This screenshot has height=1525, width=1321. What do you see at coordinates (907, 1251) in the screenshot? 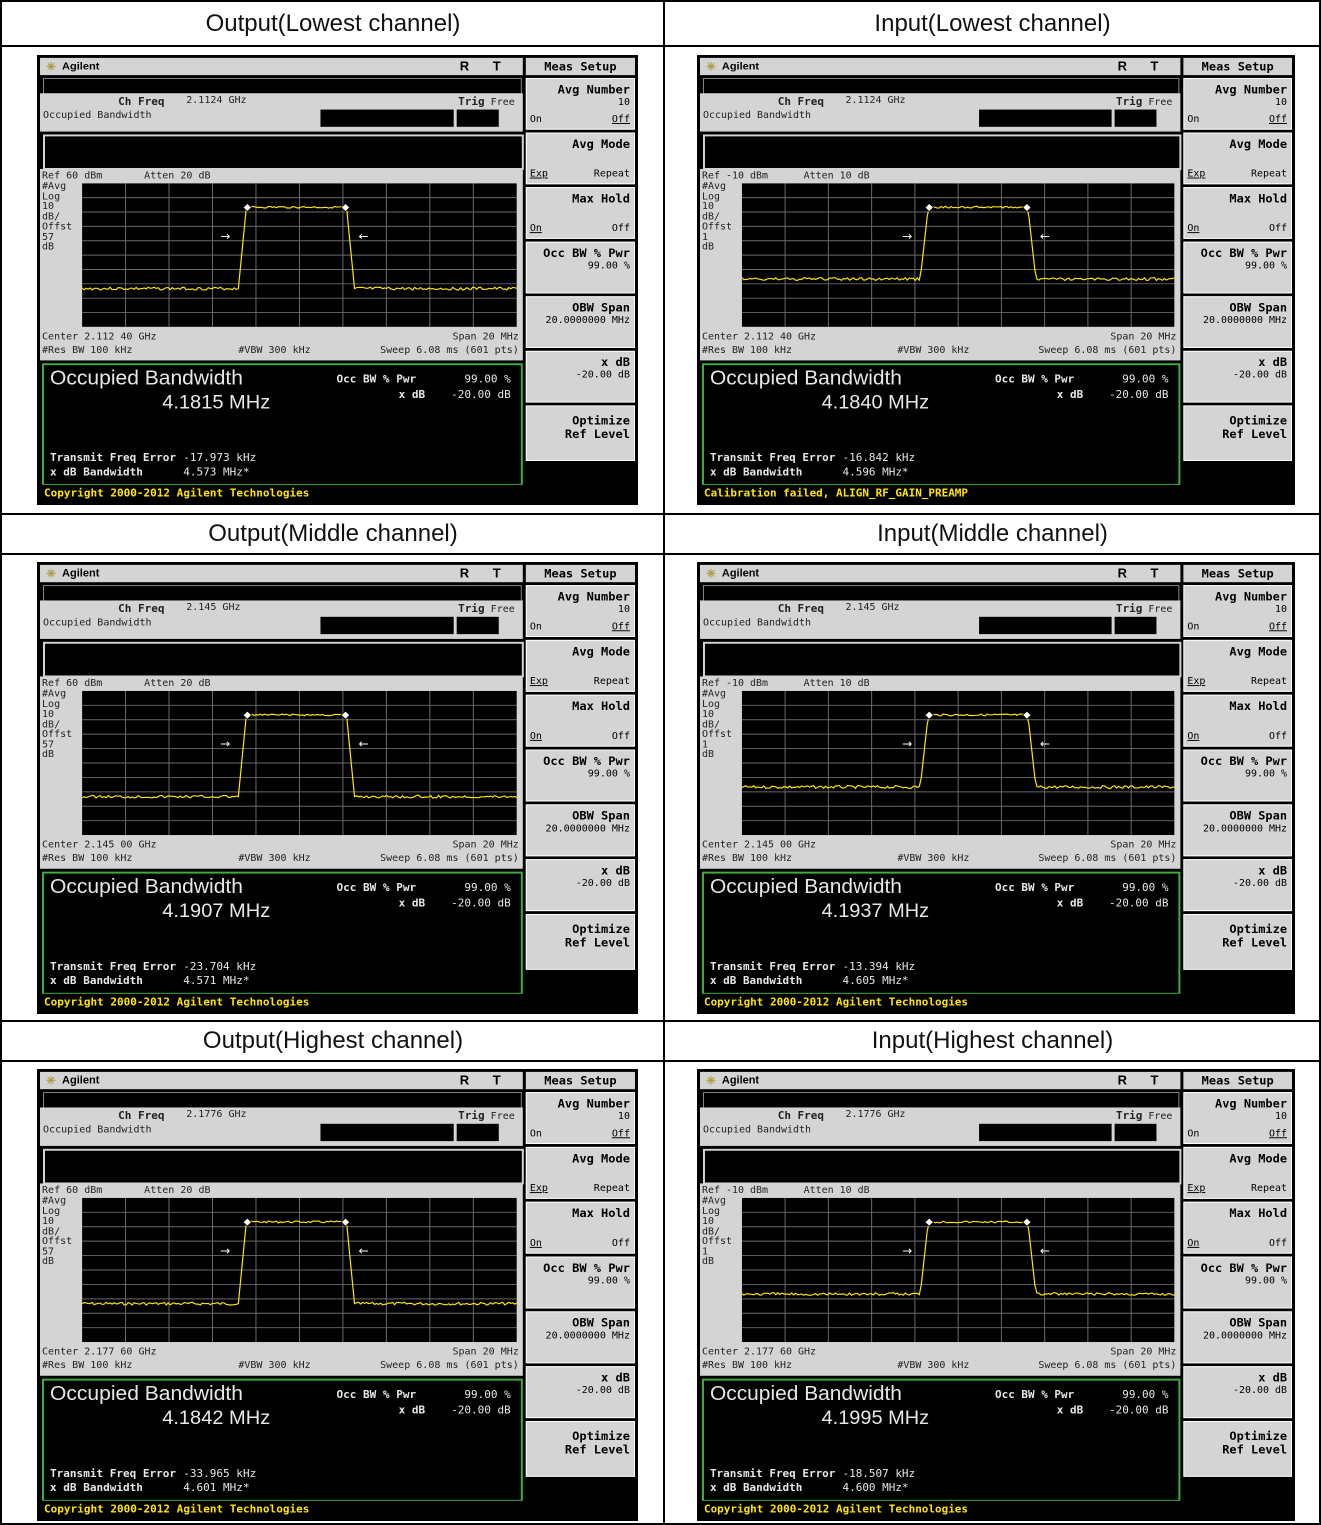
I see `arrow-right-icon: →` at bounding box center [907, 1251].